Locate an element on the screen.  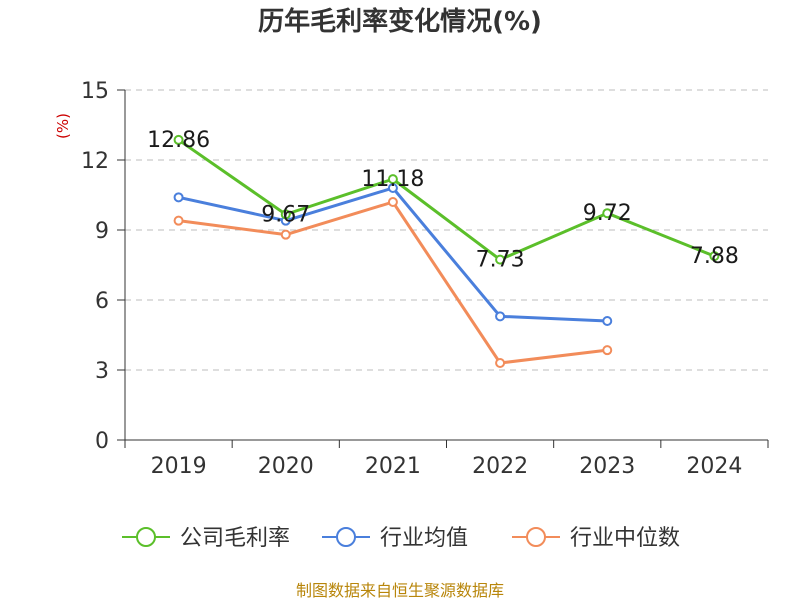
data-label: 7.88 is located at coordinates (714, 256).